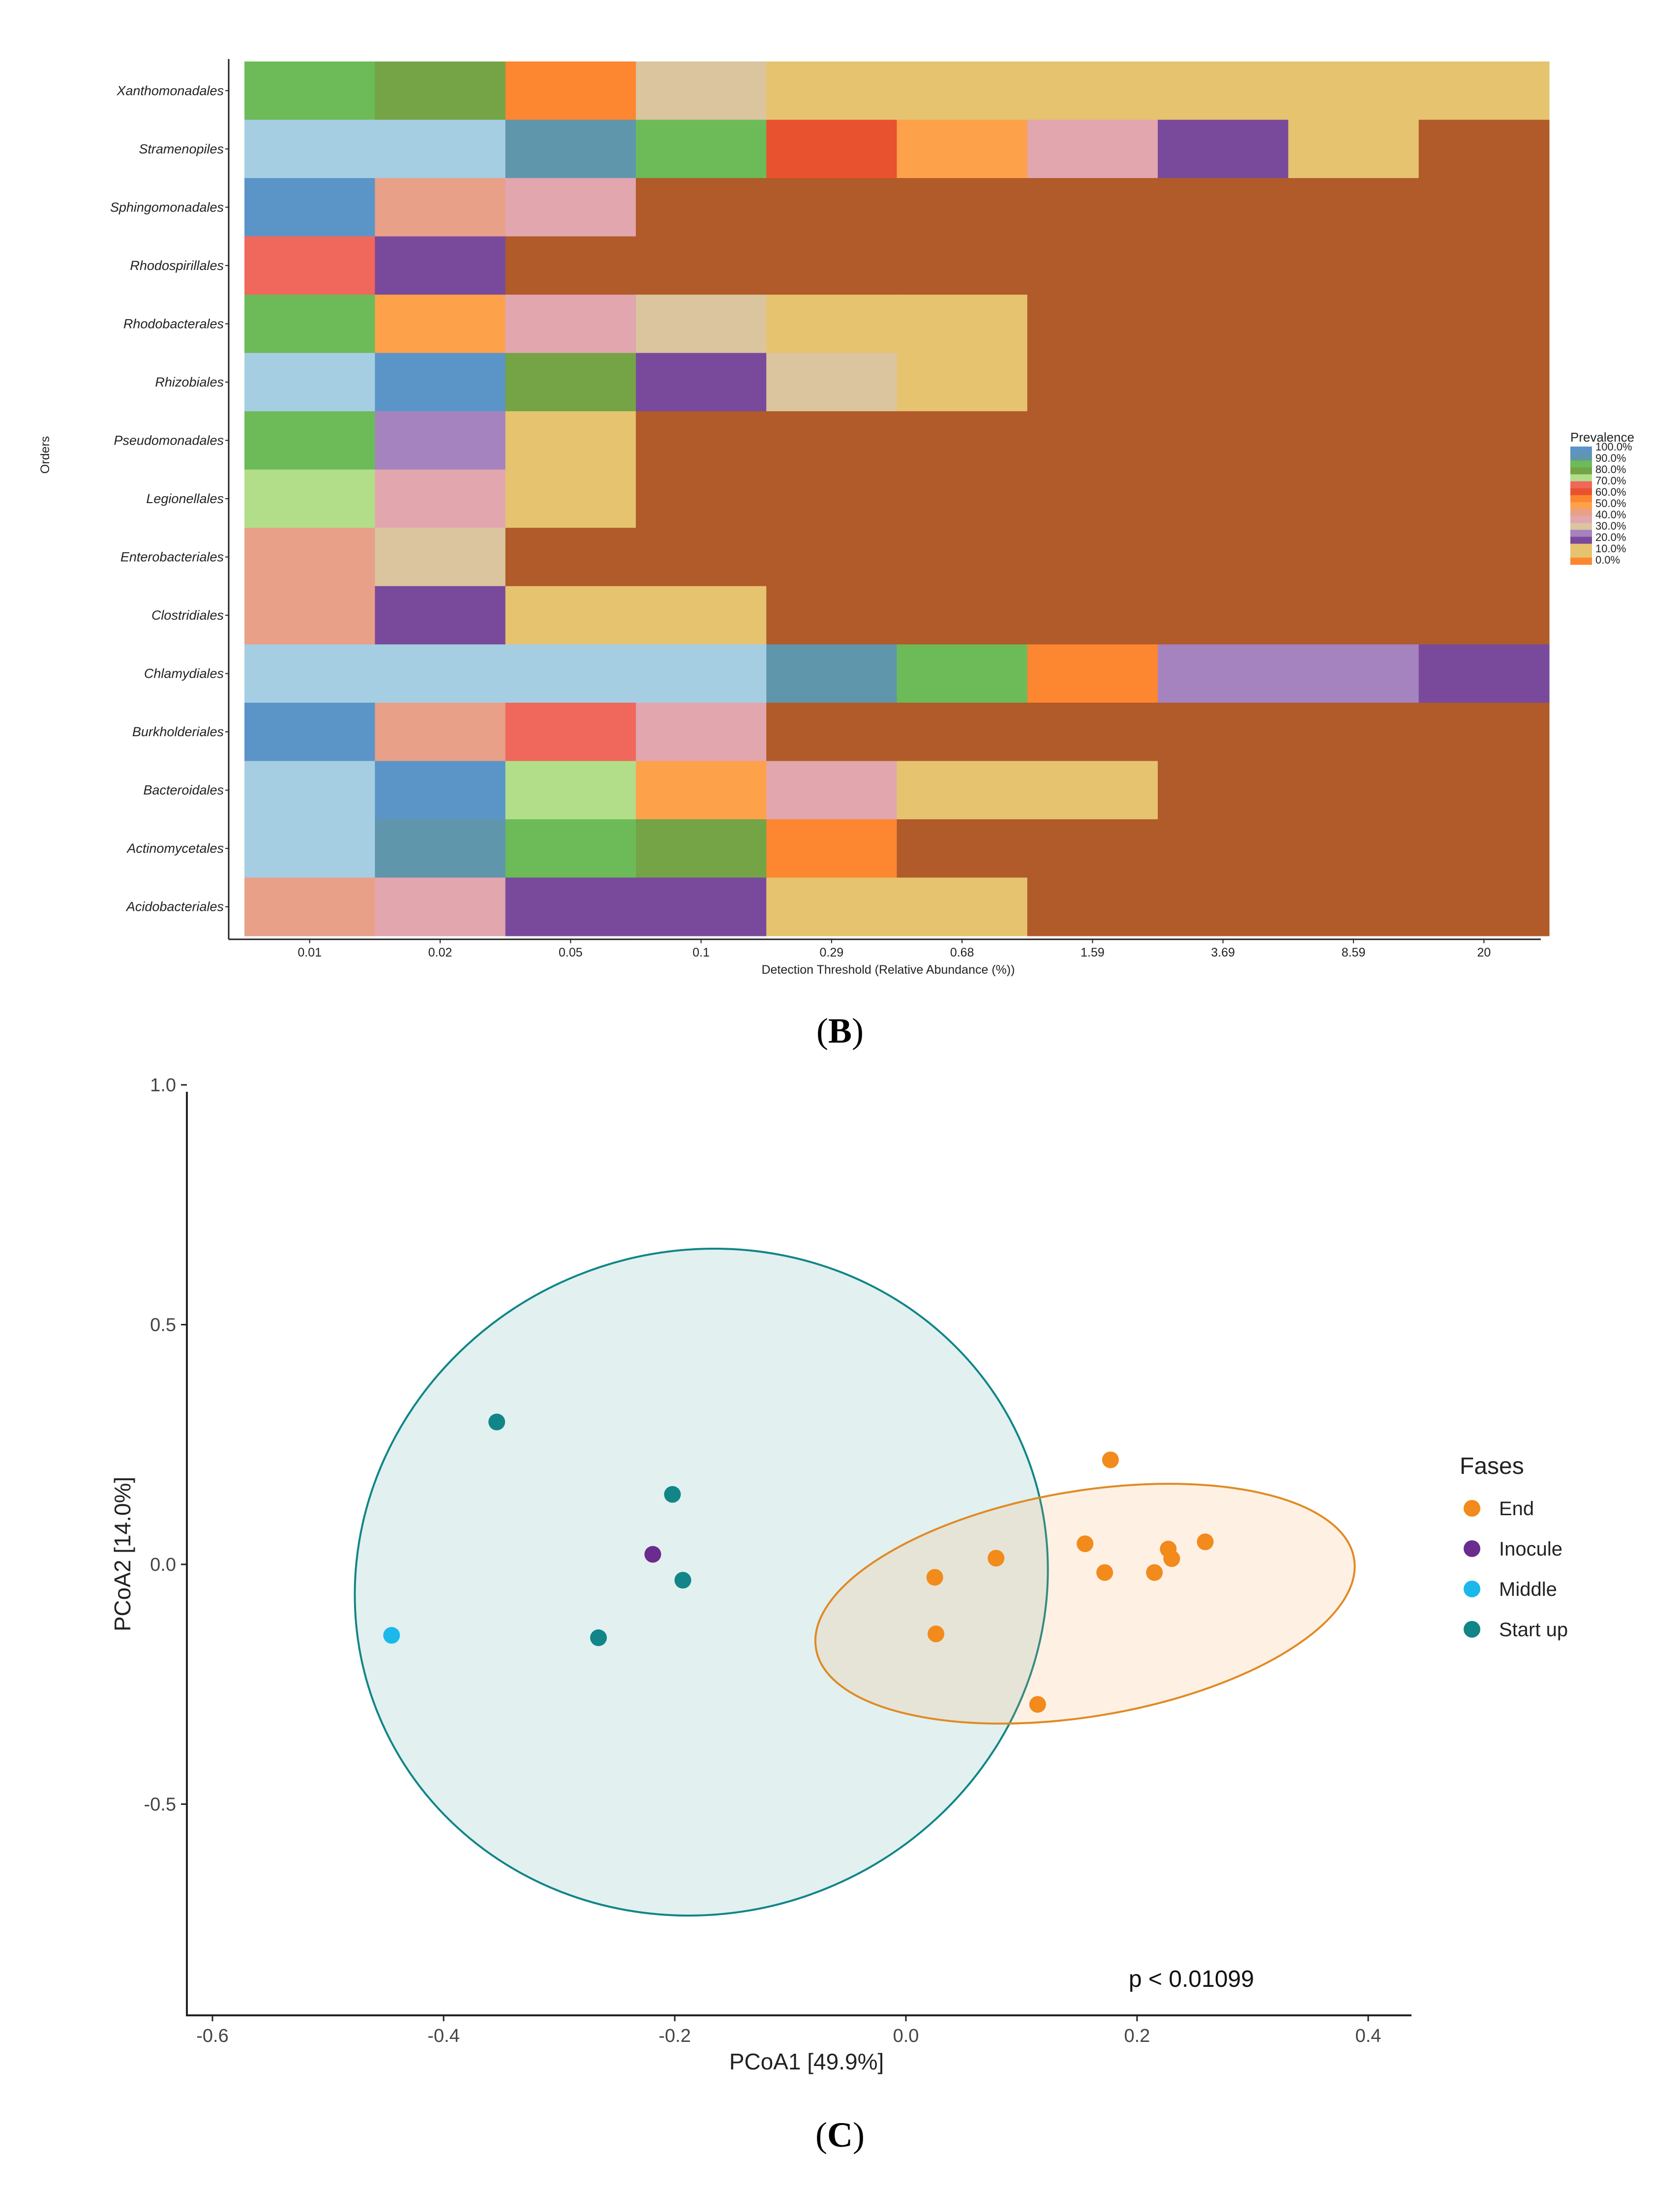 Image resolution: width=1680 pixels, height=2186 pixels. What do you see at coordinates (1191, 1979) in the screenshot?
I see `p-value-annotation: p < 0.01099` at bounding box center [1191, 1979].